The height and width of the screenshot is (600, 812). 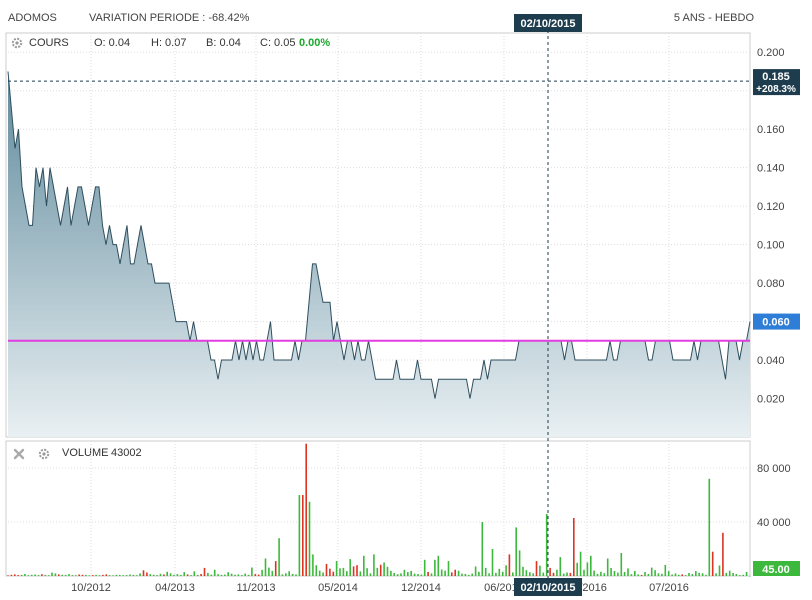 What do you see at coordinates (49, 43) in the screenshot?
I see `price-series-label: COURS` at bounding box center [49, 43].